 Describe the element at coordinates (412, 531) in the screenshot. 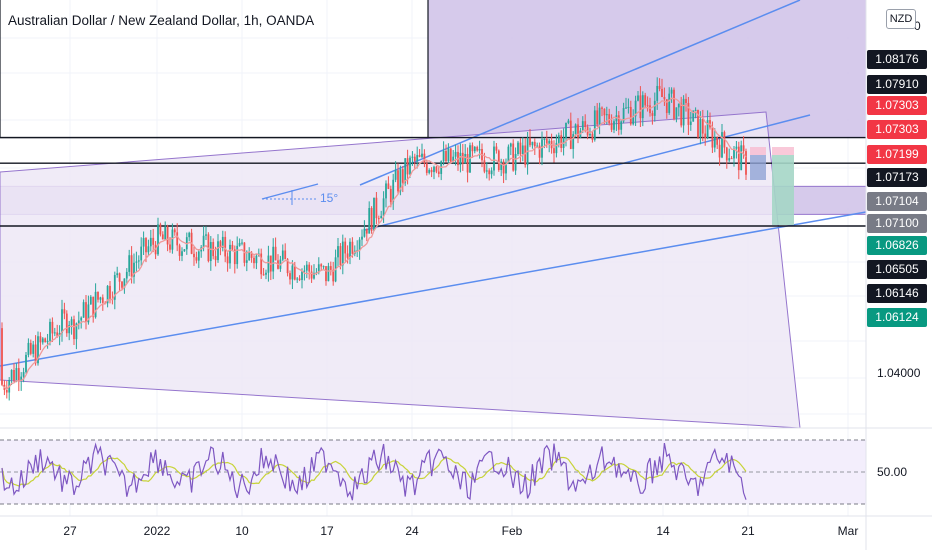

I see `time-tick-label: 24` at that location.